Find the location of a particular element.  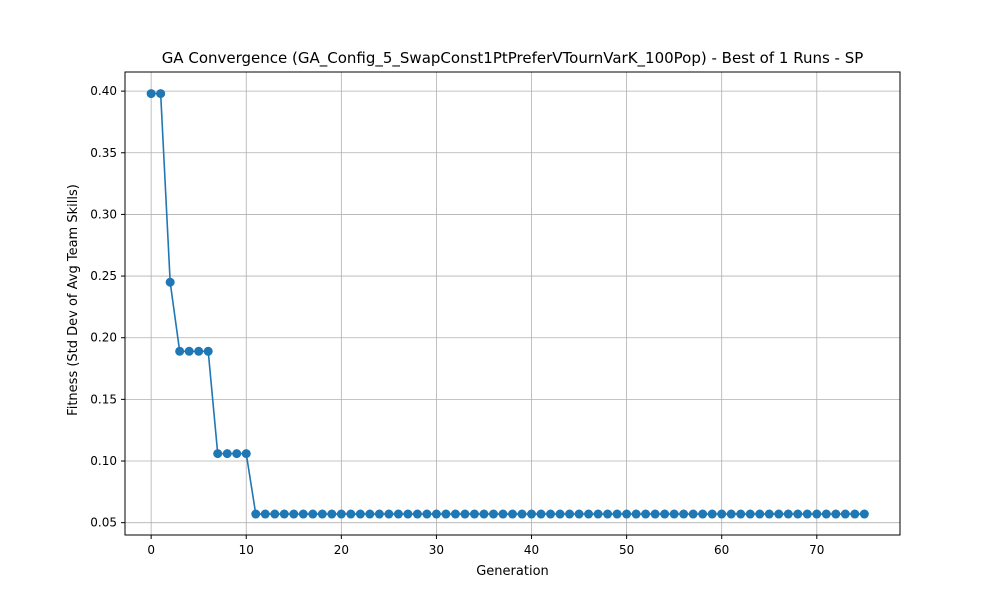

x-tick-label: 70 is located at coordinates (816, 550).